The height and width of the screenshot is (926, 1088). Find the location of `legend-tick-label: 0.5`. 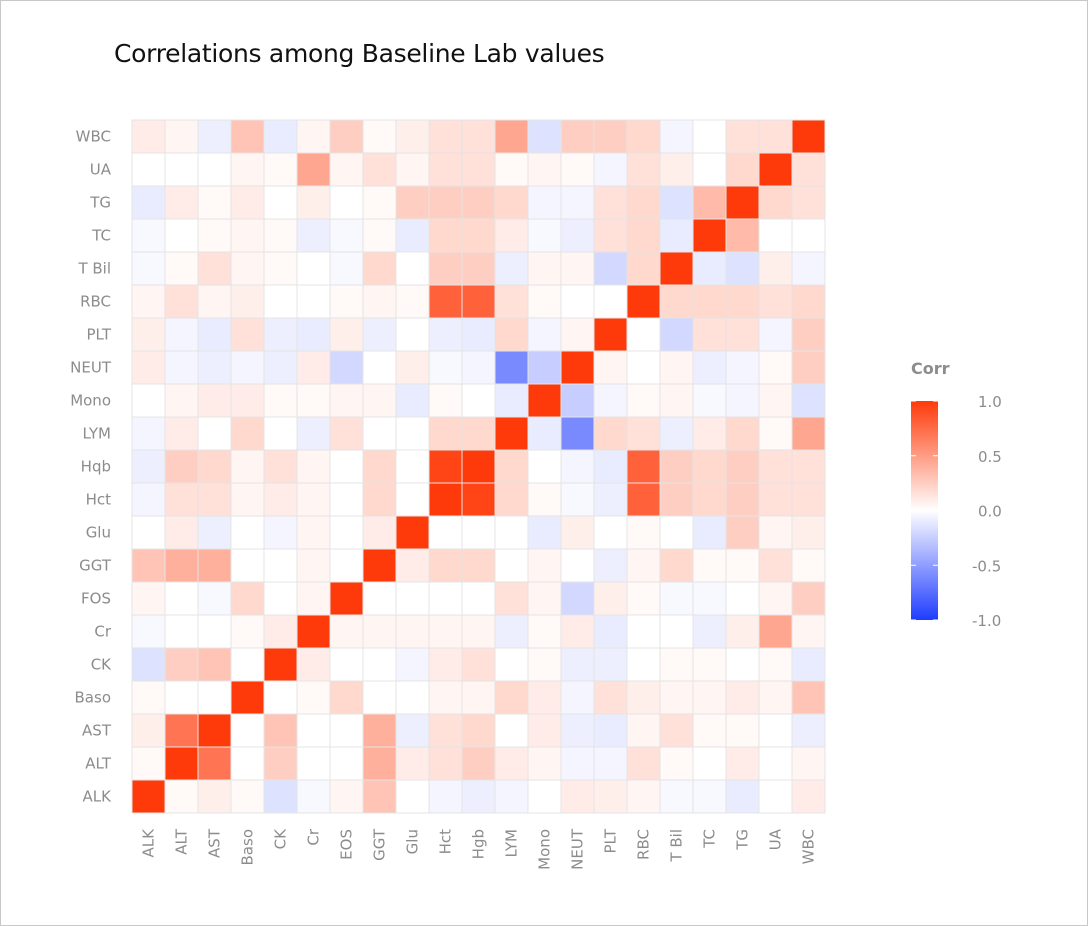

legend-tick-label: 0.5 is located at coordinates (990, 457).